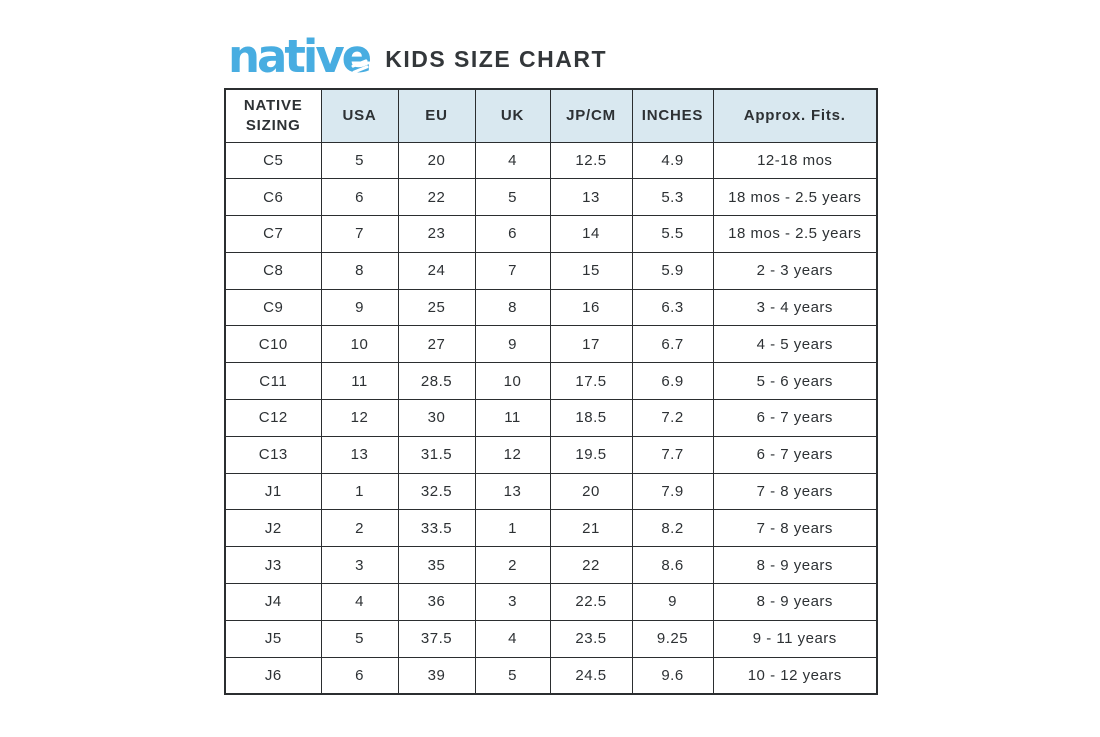  Describe the element at coordinates (795, 234) in the screenshot. I see `table-cell: 18 mos - 2.5 years` at that location.